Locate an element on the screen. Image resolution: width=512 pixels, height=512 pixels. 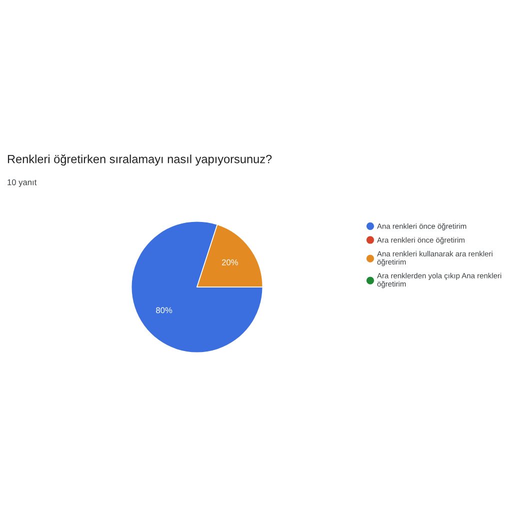
data-label: 80% is located at coordinates (164, 310).